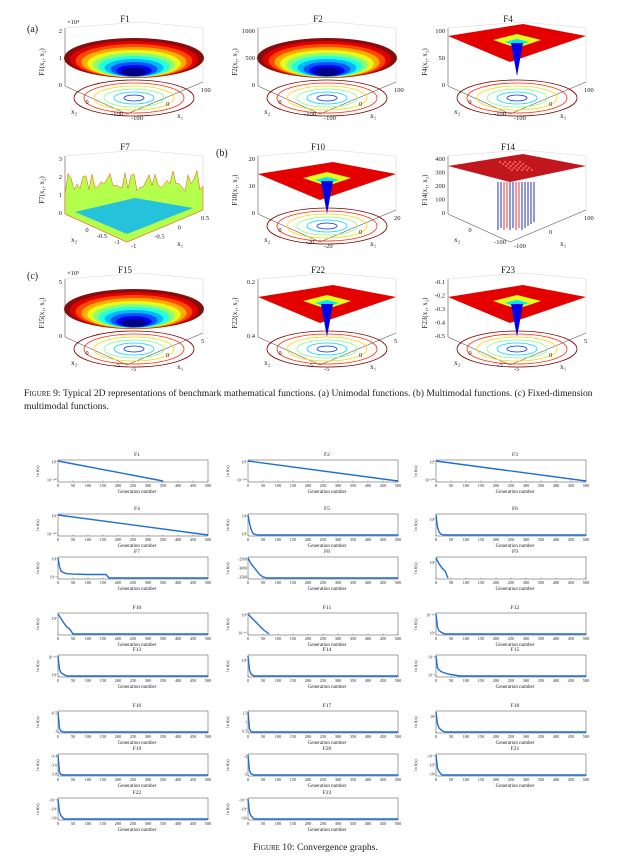  Describe the element at coordinates (125, 19) in the screenshot. I see `panel-title: F1` at that location.